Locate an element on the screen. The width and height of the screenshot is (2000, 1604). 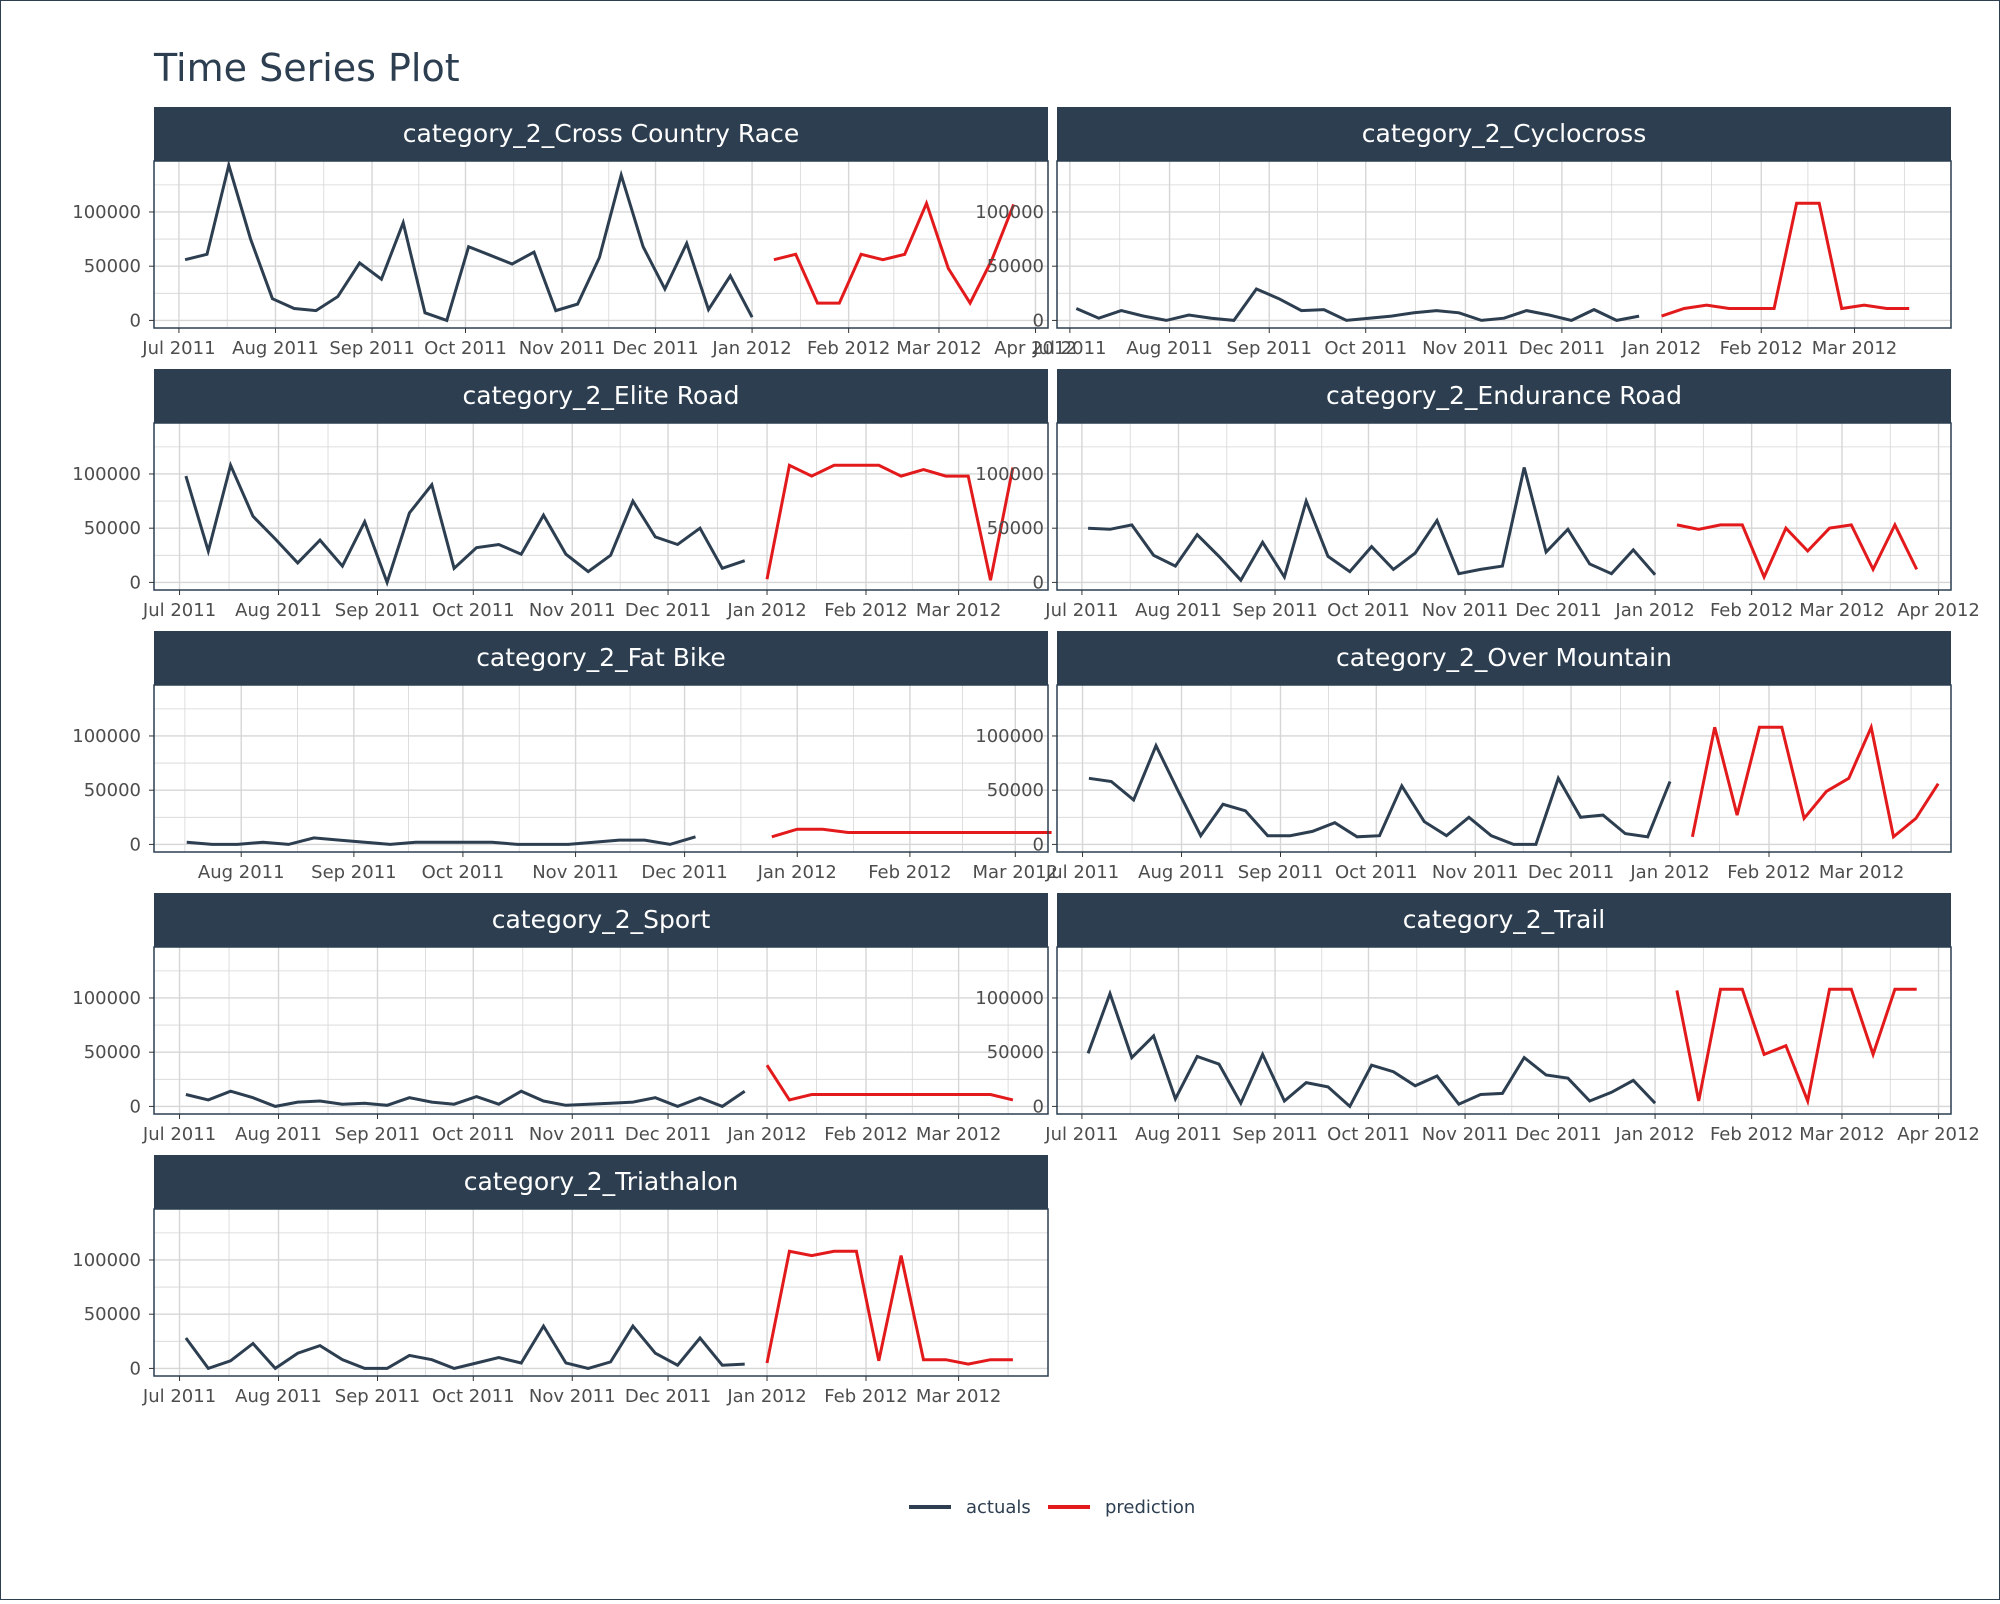
facet-title: category_2_Cyclocross is located at coordinates (1504, 133).